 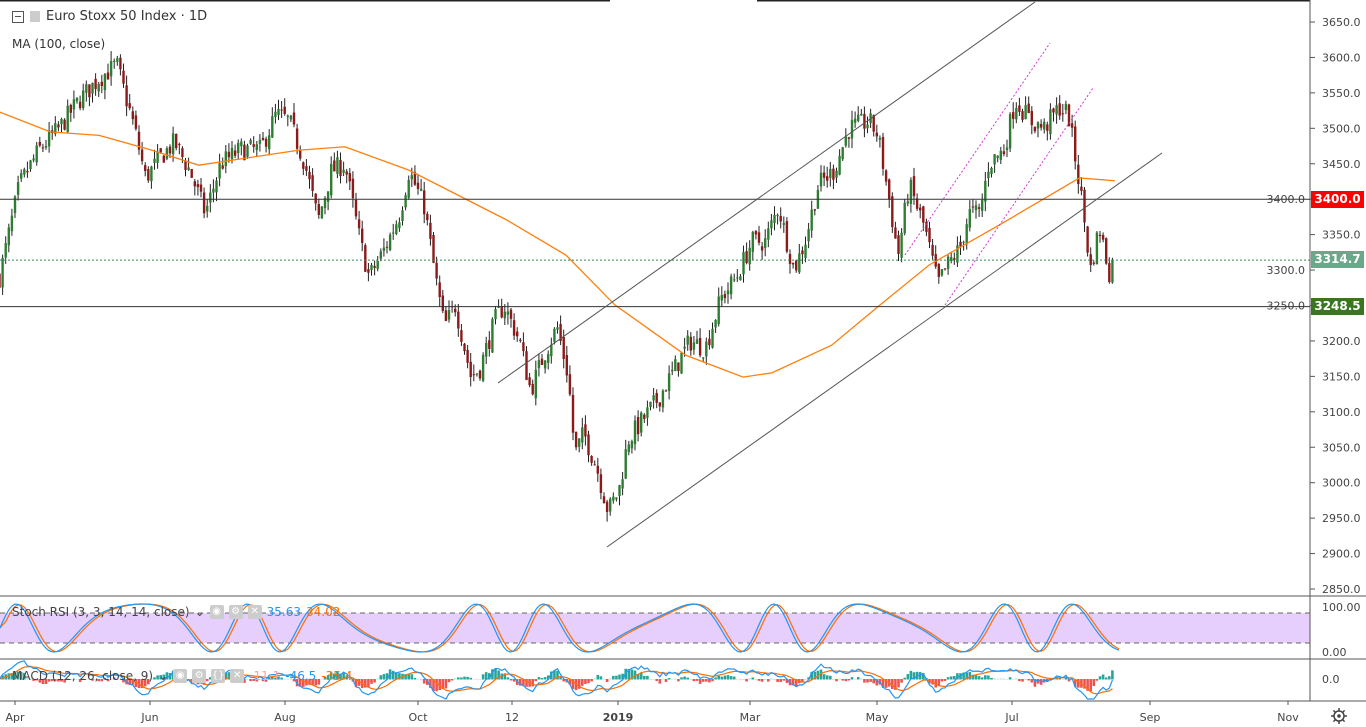 I want to click on magenta-trendline-lower, so click(x=1019, y=196).